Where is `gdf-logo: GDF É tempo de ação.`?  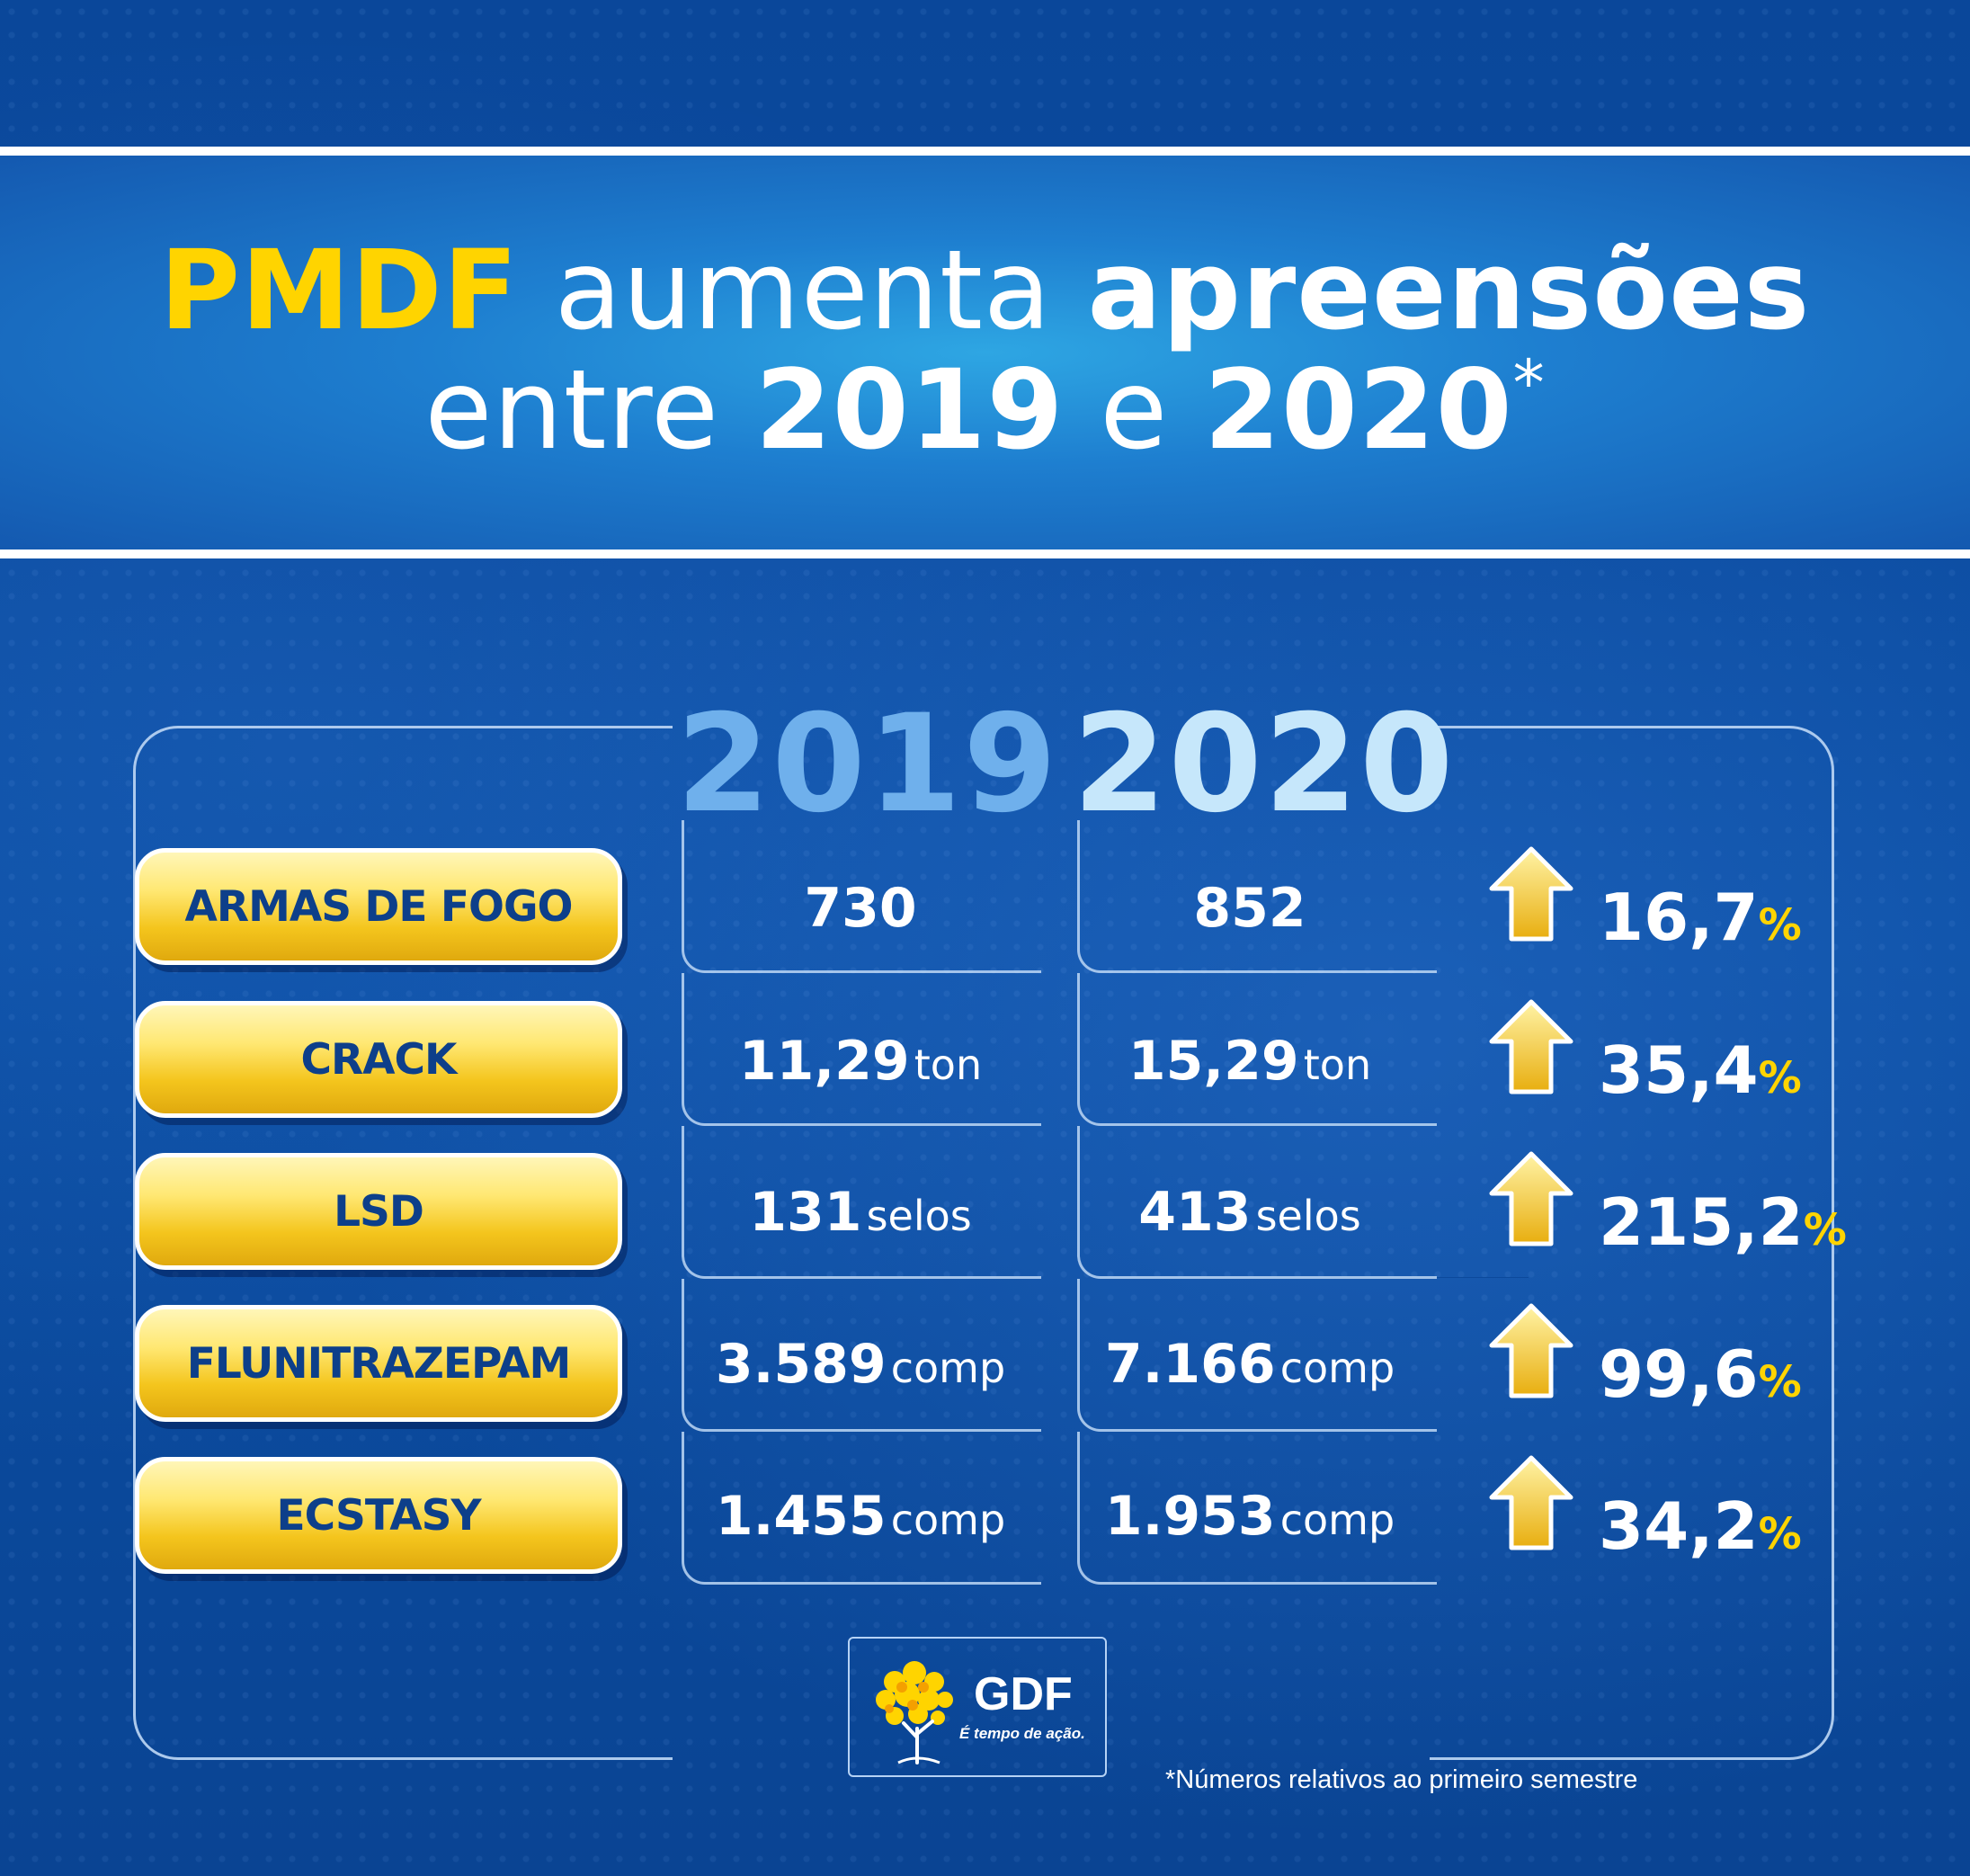
gdf-logo: GDF É tempo de ação. is located at coordinates (978, 1707).